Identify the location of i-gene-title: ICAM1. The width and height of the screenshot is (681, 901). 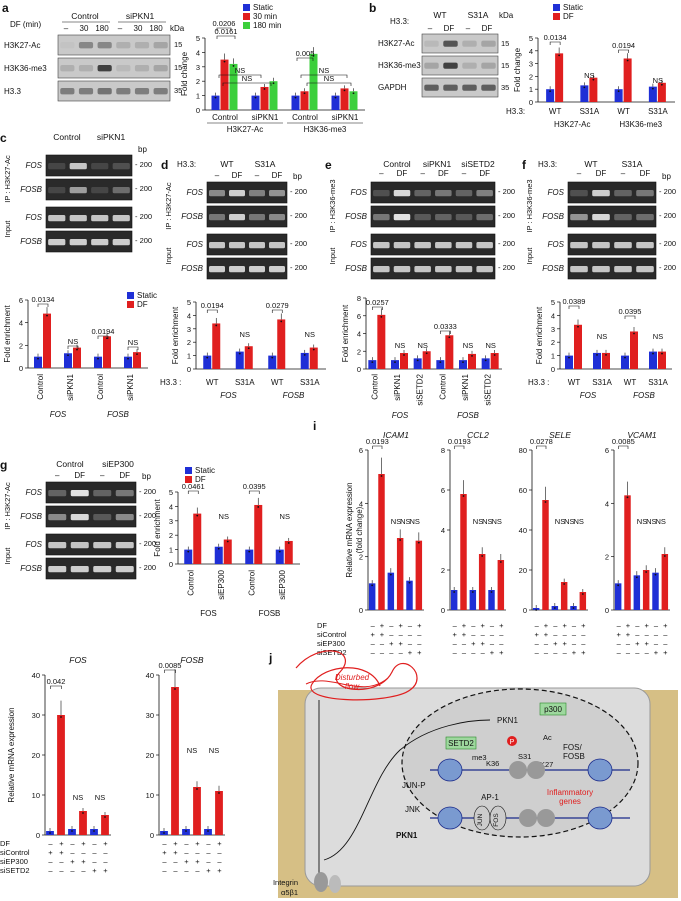
(396, 435).